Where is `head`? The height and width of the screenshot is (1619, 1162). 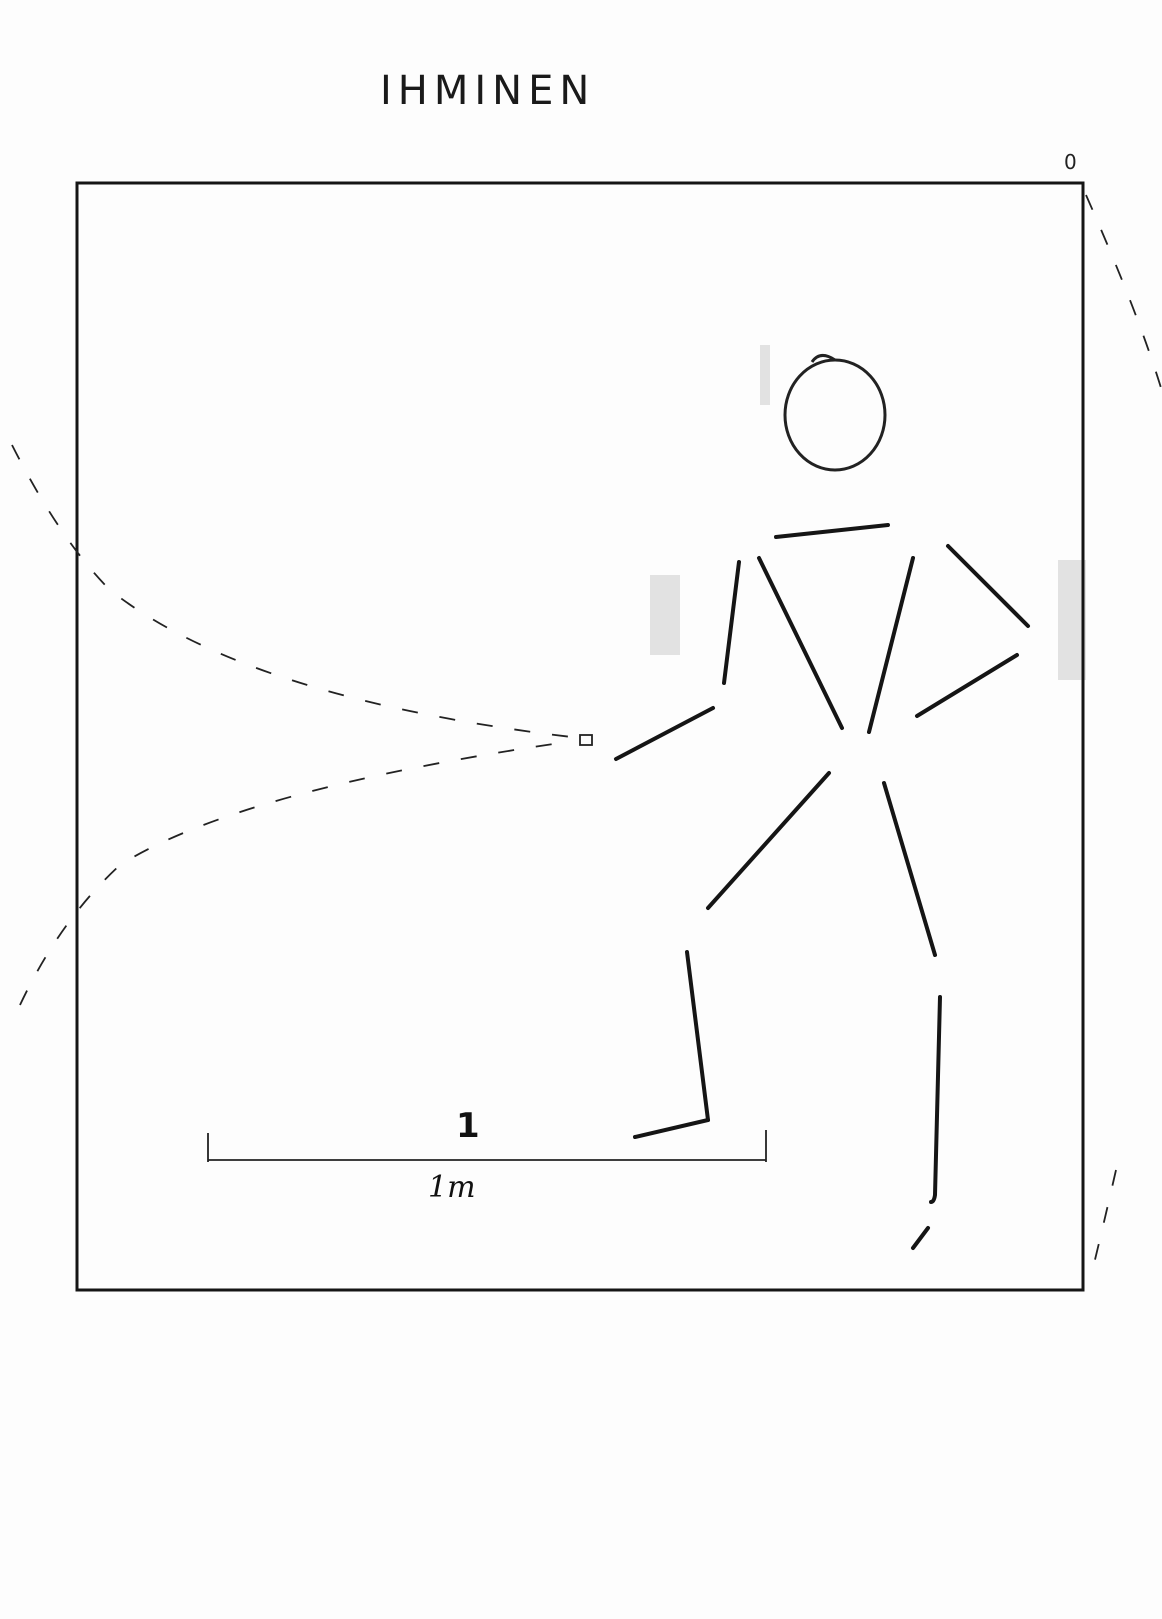 head is located at coordinates (835, 415).